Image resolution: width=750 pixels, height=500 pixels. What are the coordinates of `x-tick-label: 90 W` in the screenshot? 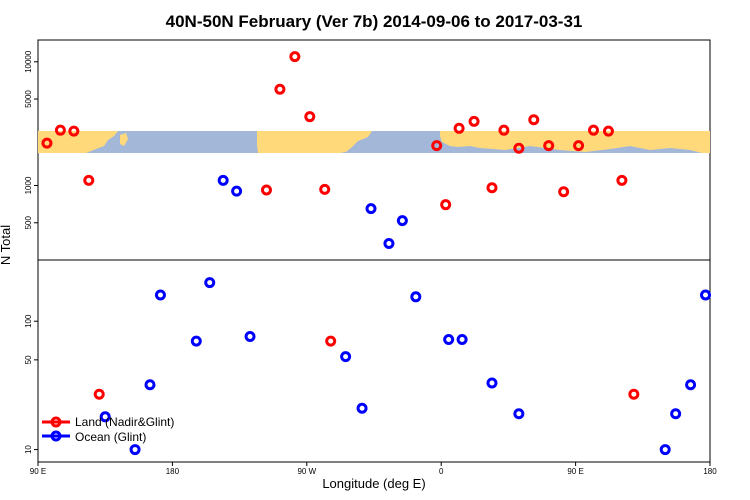 It's located at (306, 471).